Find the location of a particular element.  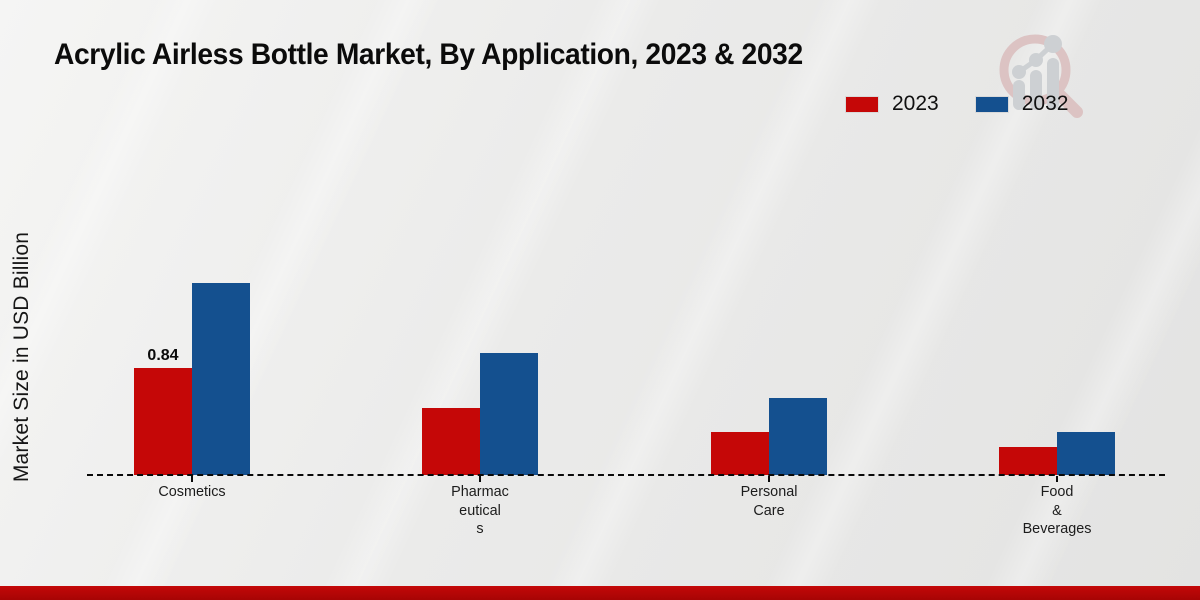

x-axis-baseline is located at coordinates (626, 475).